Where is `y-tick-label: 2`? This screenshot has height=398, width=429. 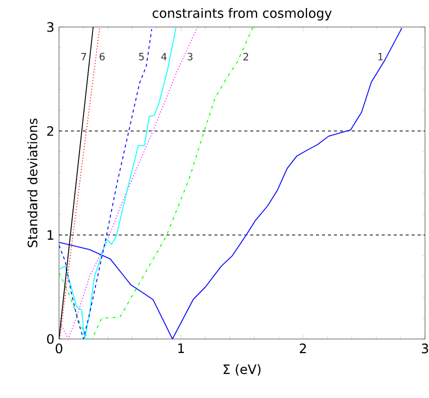 y-tick-label: 2 is located at coordinates (50, 131).